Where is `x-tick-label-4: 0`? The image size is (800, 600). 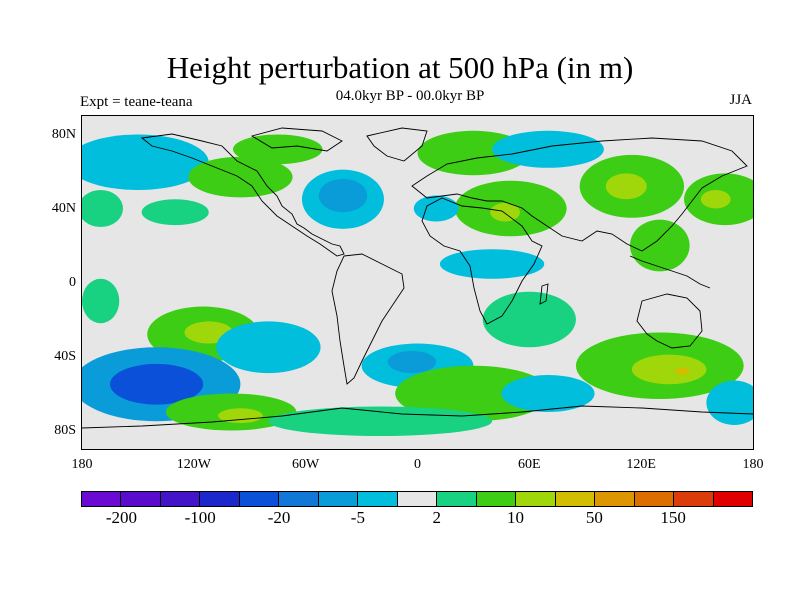
x-tick-label-4: 0 is located at coordinates (417, 464).